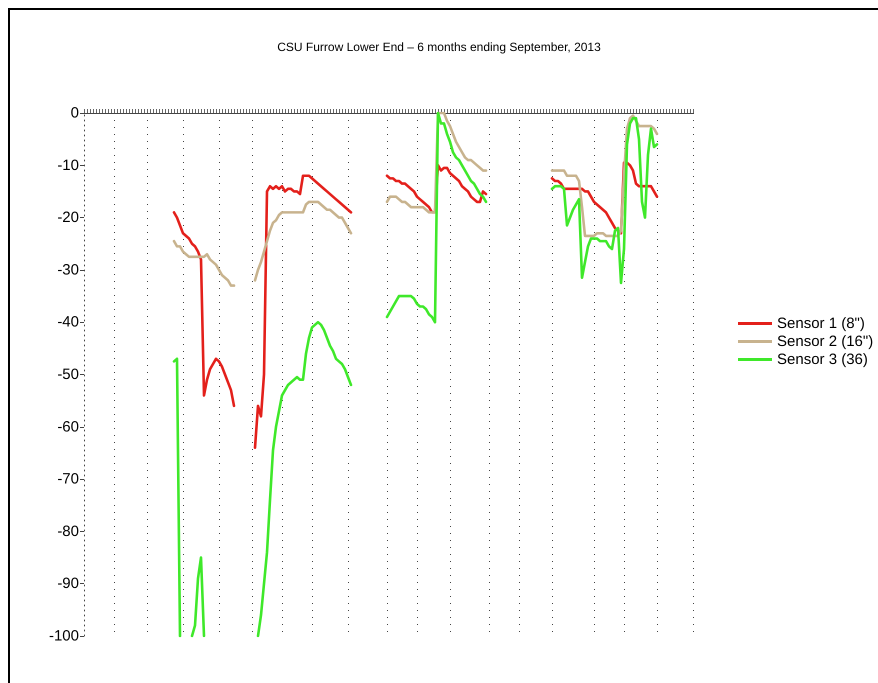 Image resolution: width=878 pixels, height=683 pixels. What do you see at coordinates (68, 374) in the screenshot?
I see `y-tick-label: -50` at bounding box center [68, 374].